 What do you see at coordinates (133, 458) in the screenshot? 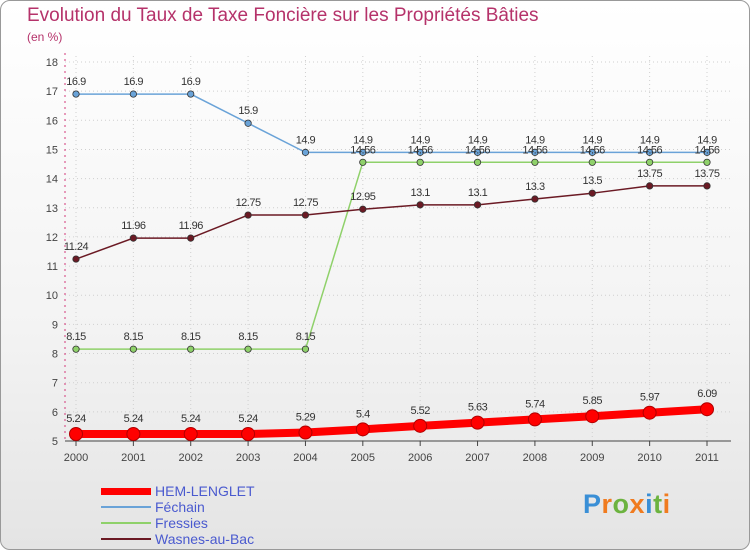
I see `x-tick-label: 2001` at bounding box center [133, 458].